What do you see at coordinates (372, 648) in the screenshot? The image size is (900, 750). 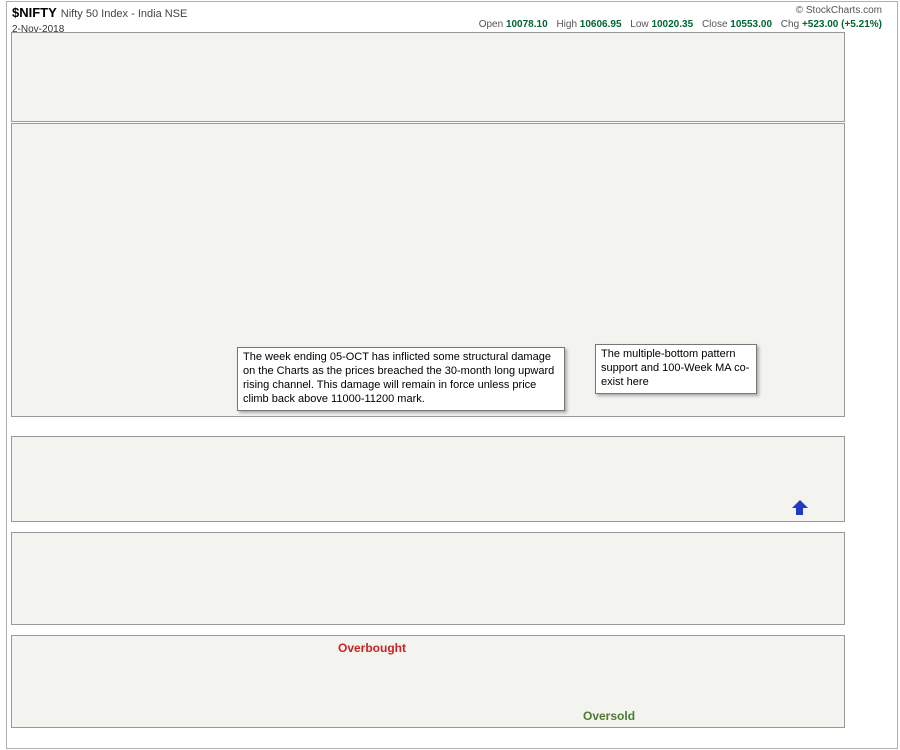 I see `overbought-label: Overbought` at bounding box center [372, 648].